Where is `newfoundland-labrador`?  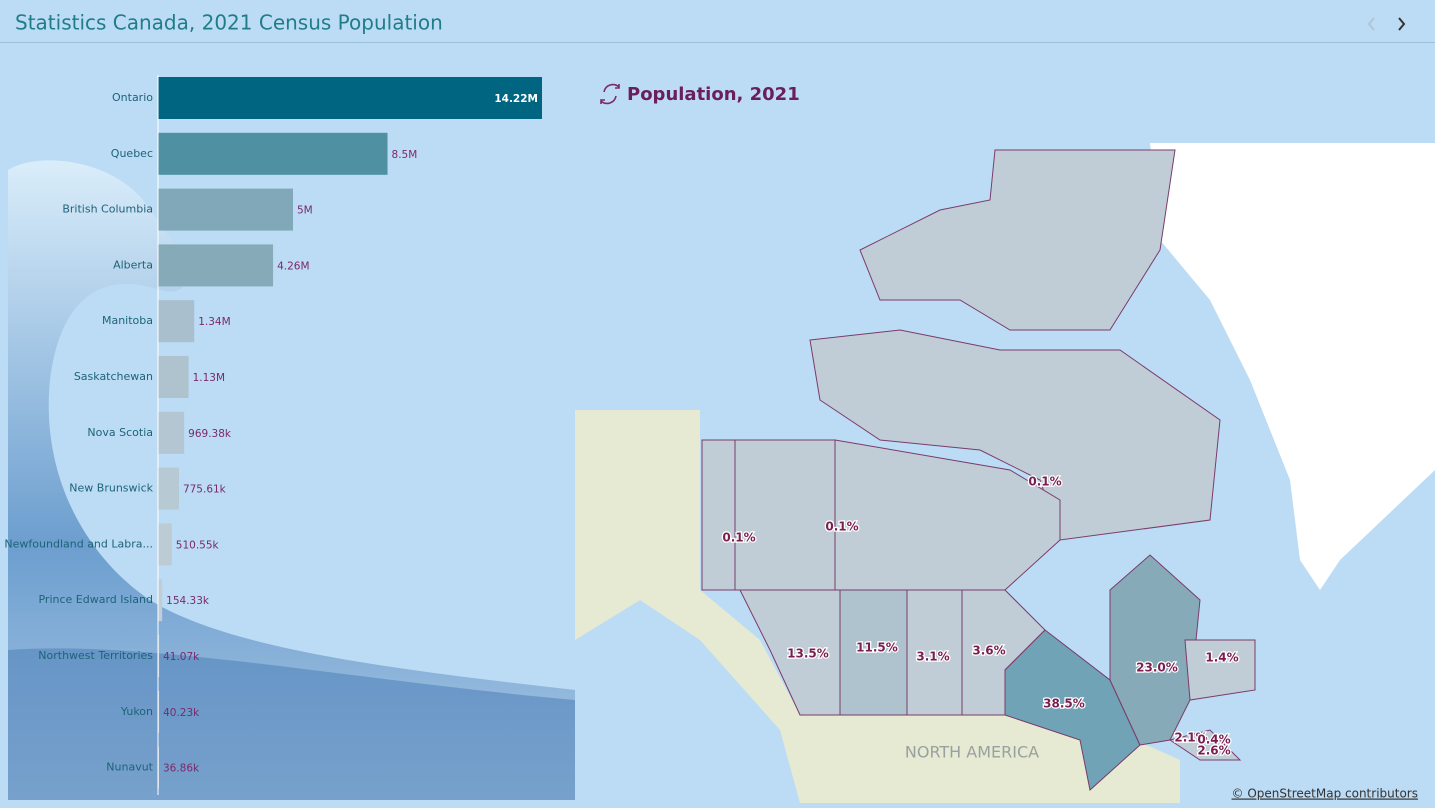
newfoundland-labrador is located at coordinates (1220, 670).